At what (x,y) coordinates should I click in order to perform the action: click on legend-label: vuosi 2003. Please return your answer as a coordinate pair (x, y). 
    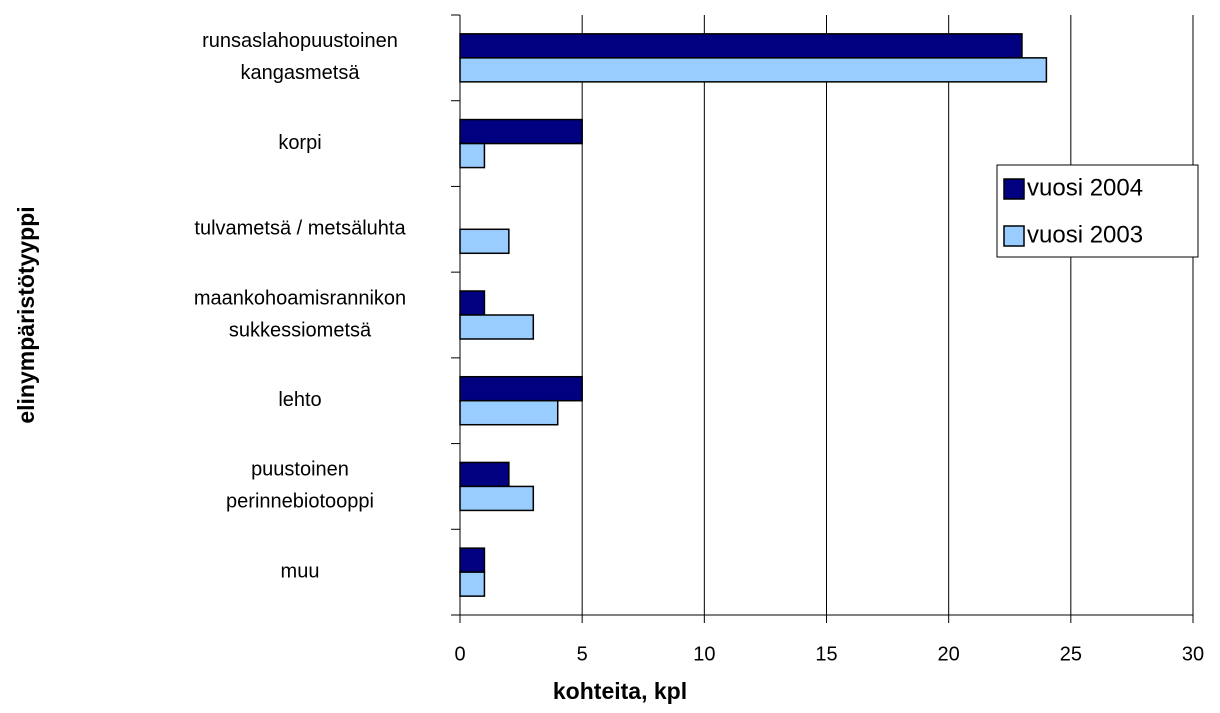
    Looking at the image, I should click on (1085, 234).